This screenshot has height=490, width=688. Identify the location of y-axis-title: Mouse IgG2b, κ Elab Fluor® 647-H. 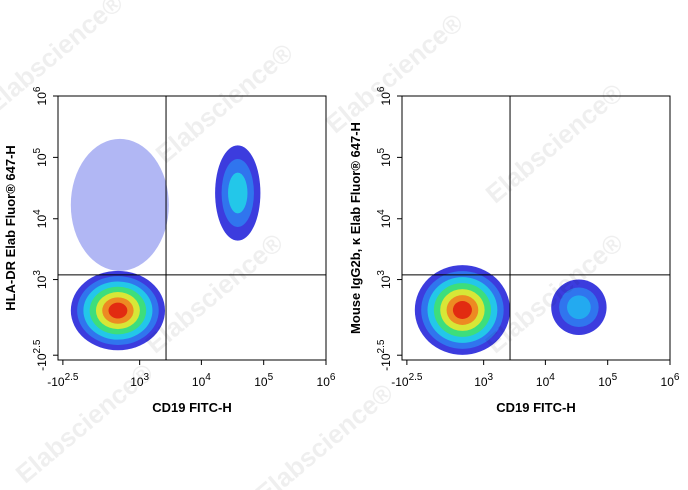
(355, 228).